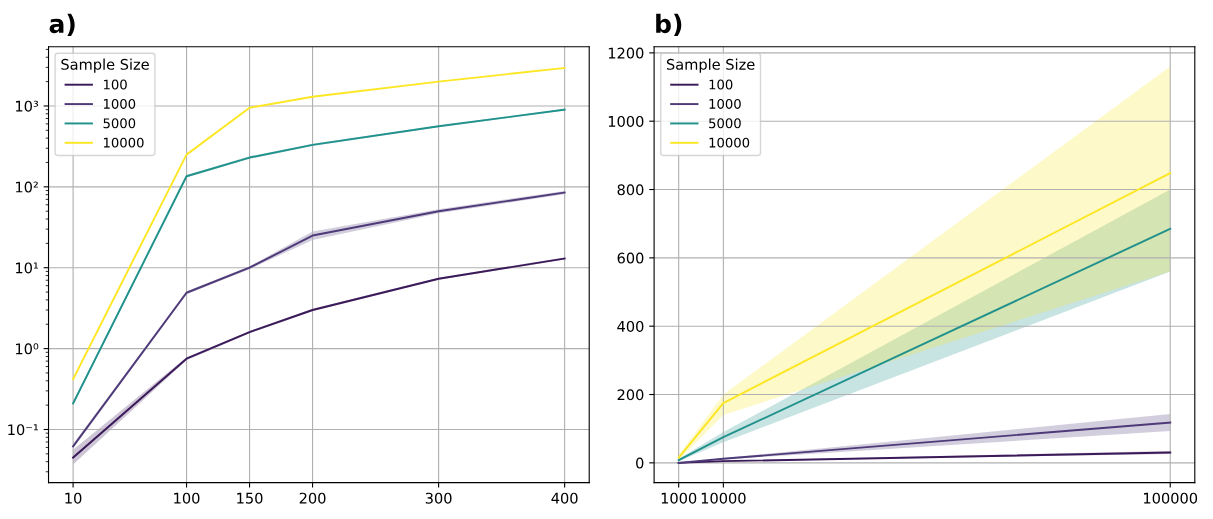 This screenshot has width=1213, height=519. What do you see at coordinates (312, 498) in the screenshot?
I see `x-tick-label: 200` at bounding box center [312, 498].